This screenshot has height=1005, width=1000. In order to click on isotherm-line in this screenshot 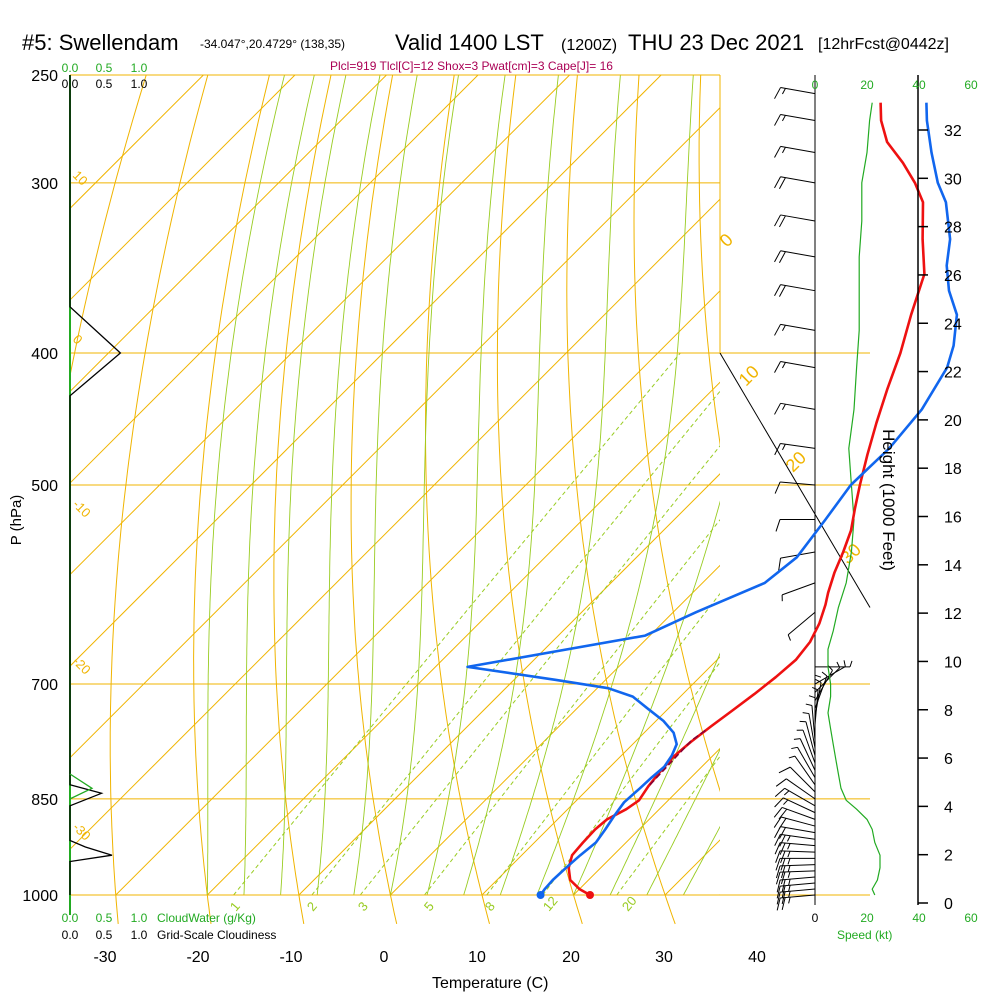, I will do `click(924, 485)`.